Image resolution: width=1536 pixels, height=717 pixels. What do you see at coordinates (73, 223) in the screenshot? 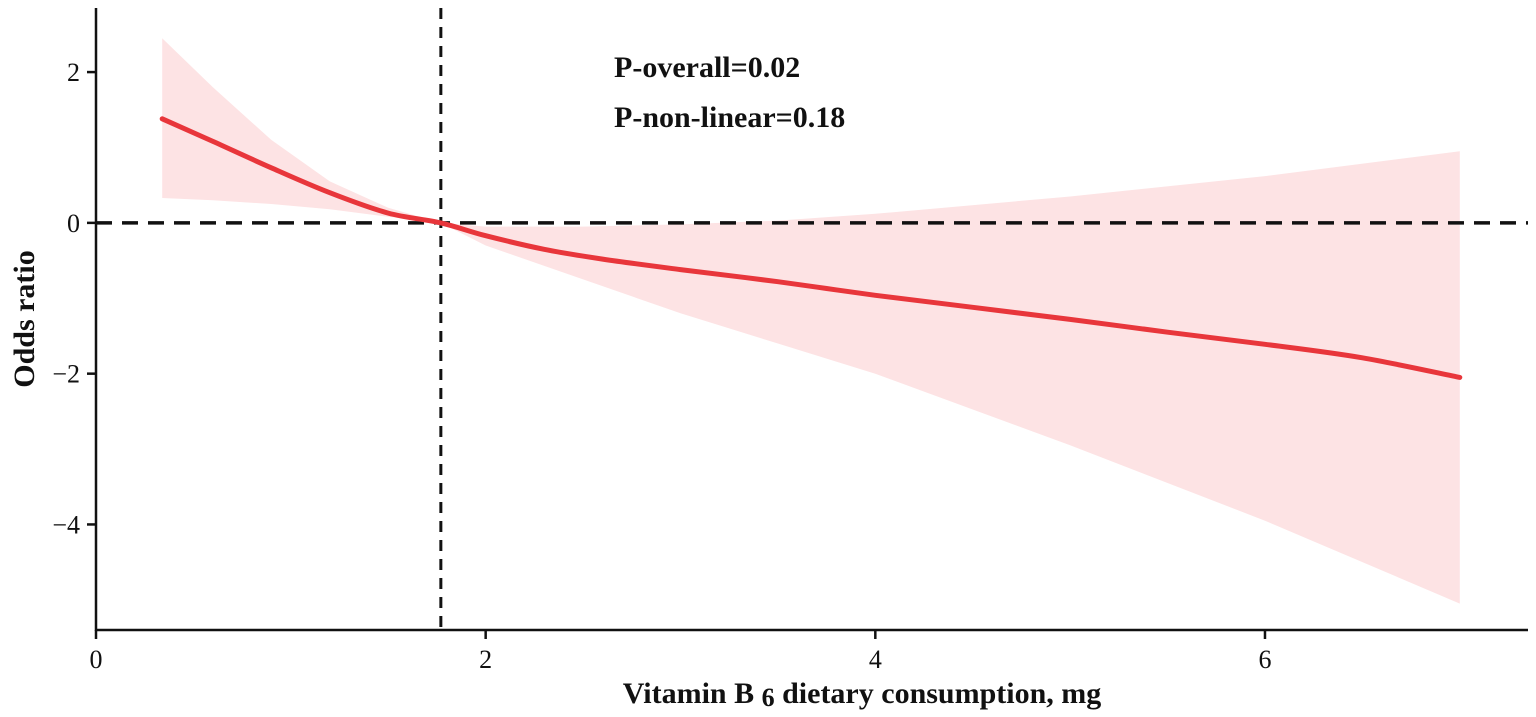
I see `y-tick-label: 0` at bounding box center [73, 223].